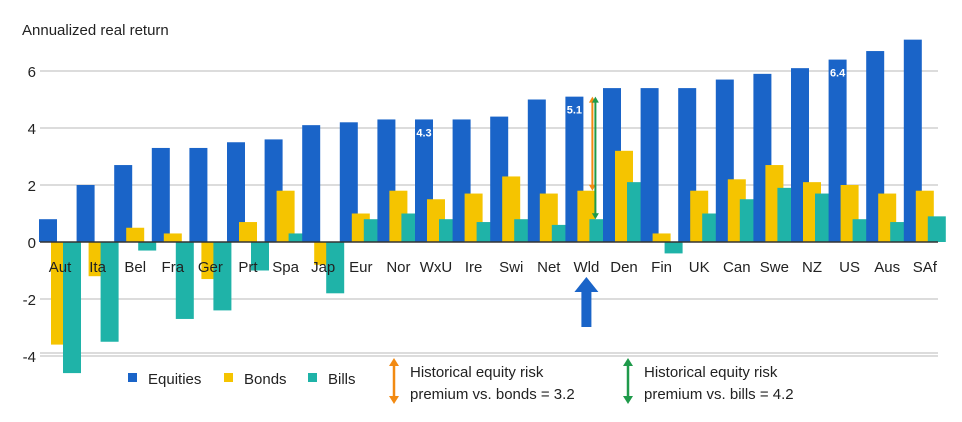  Describe the element at coordinates (849, 267) in the screenshot. I see `x-tick-label-us: US` at that location.